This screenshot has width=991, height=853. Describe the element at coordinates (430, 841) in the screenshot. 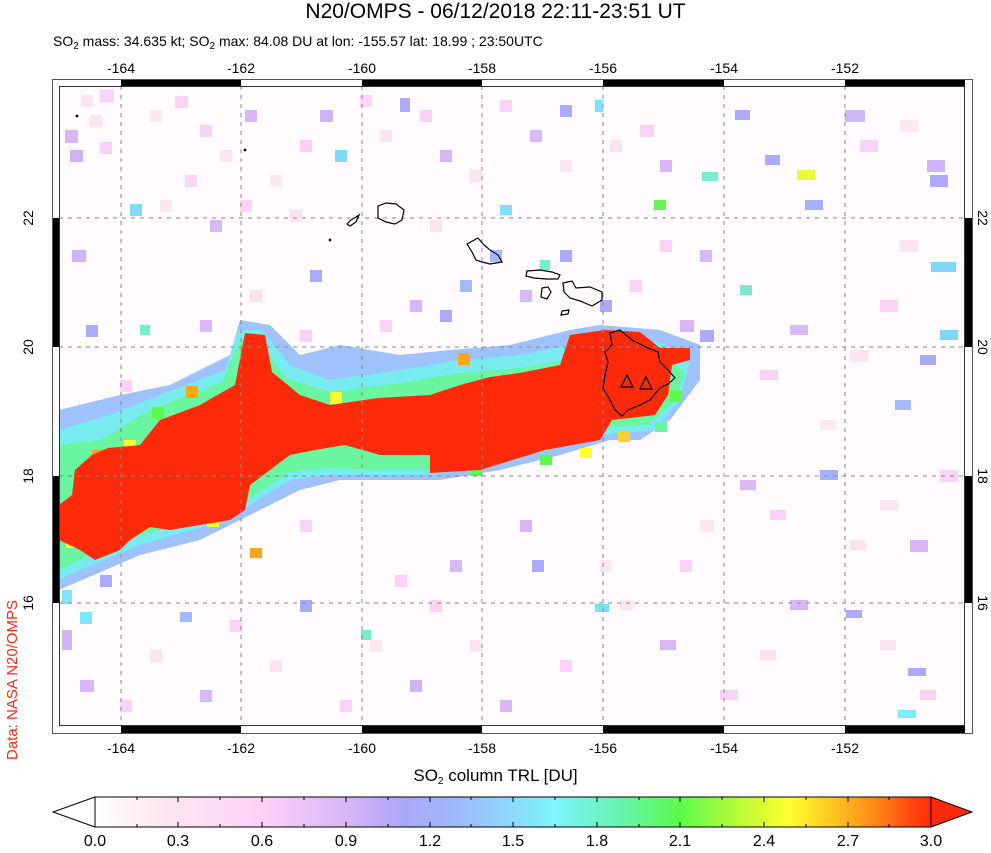

I see `colorbar-tick: 1.2` at that location.